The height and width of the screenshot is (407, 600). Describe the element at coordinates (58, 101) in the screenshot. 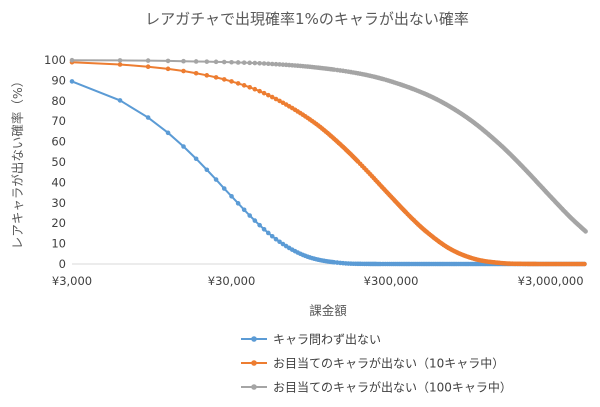

I see `y-tick-label: 80` at that location.